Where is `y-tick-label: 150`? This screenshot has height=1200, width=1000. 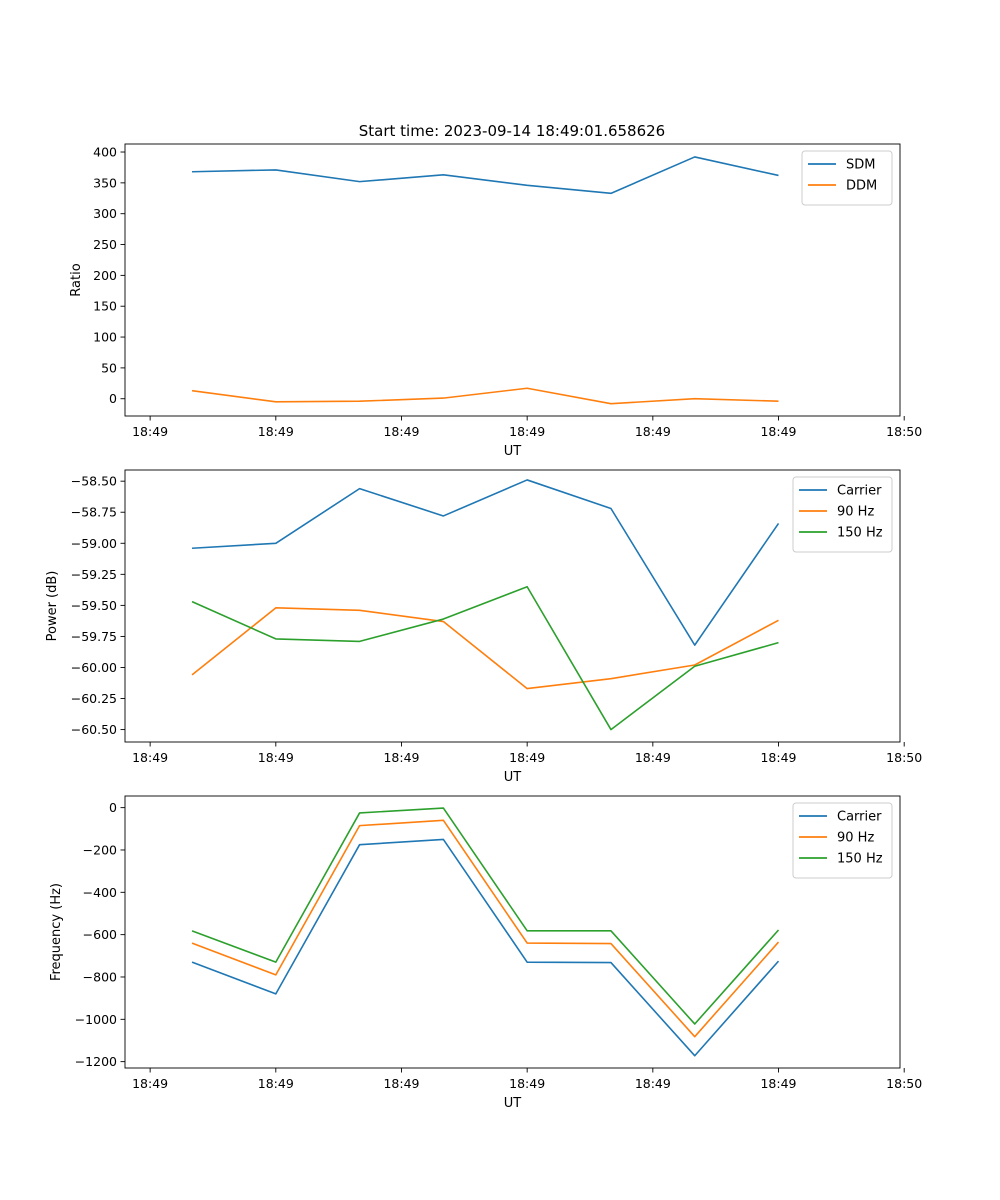 y-tick-label: 150 is located at coordinates (105, 306).